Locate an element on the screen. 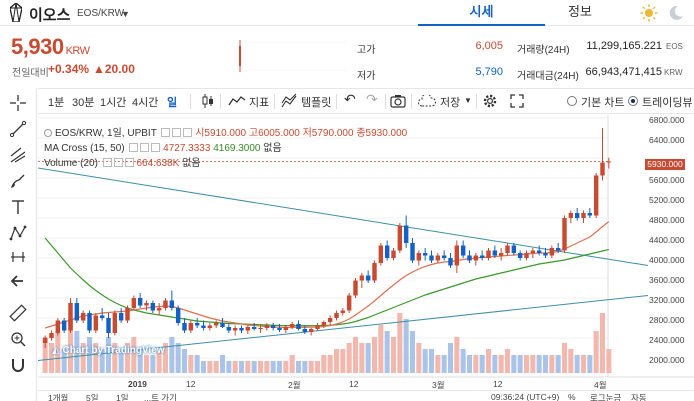  crosshair-icon is located at coordinates (18, 103).